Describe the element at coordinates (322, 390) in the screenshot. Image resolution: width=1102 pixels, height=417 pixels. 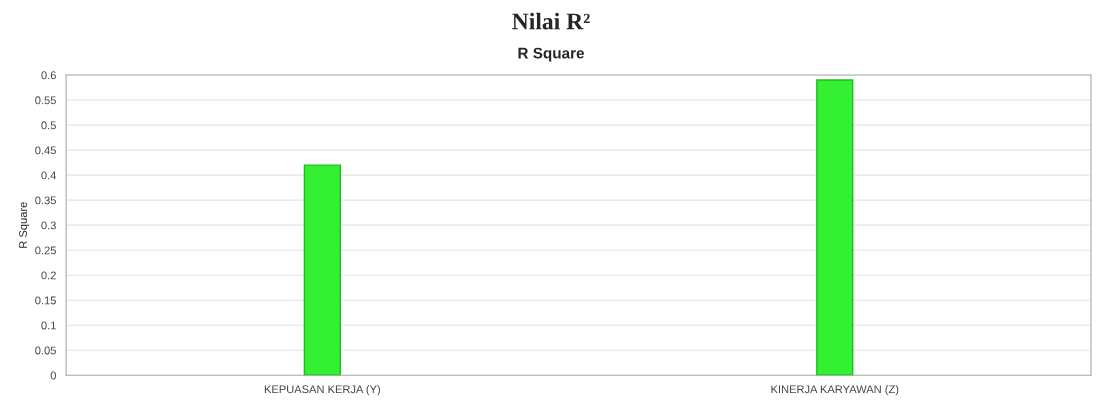
I see `x-tick-label: KEPUASAN KERJA (Y)` at that location.